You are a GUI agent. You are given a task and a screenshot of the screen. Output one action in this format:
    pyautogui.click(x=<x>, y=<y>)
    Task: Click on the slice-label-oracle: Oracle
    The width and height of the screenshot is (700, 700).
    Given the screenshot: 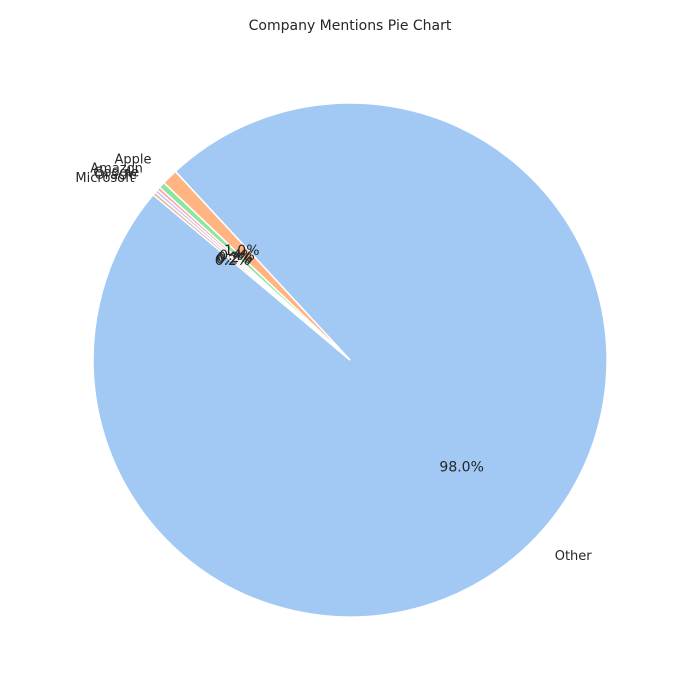 What is the action you would take?
    pyautogui.click(x=116, y=175)
    